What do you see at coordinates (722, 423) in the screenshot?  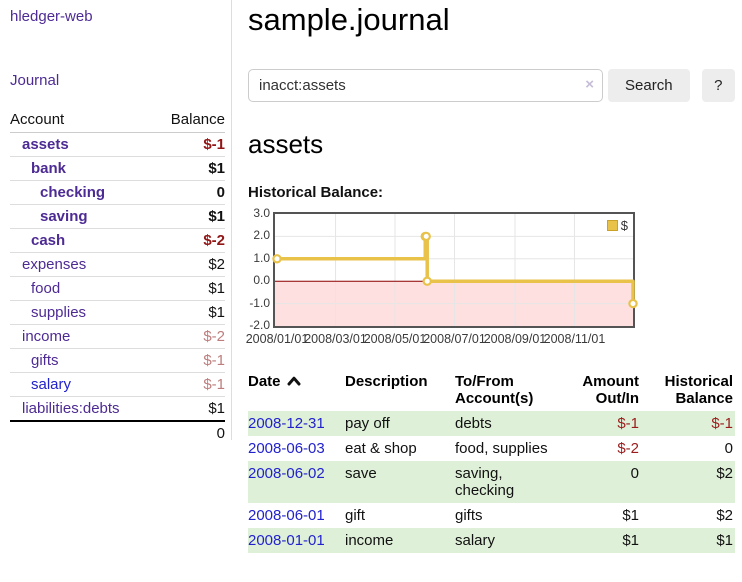 I see `transaction-balance: $-1` at bounding box center [722, 423].